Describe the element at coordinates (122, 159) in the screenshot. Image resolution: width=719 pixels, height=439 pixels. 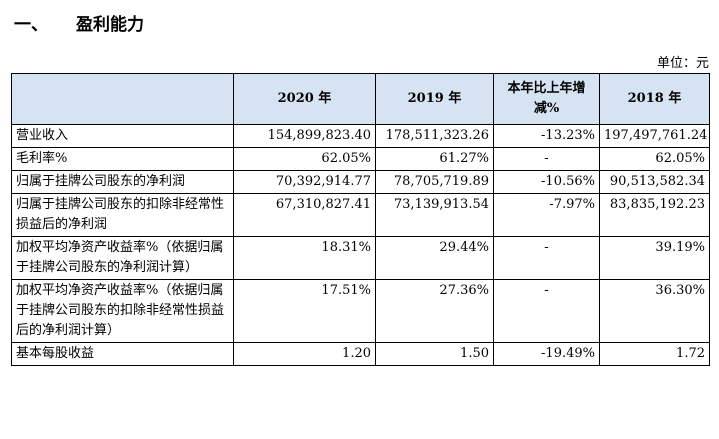
I see `row-label: 毛利率%` at that location.